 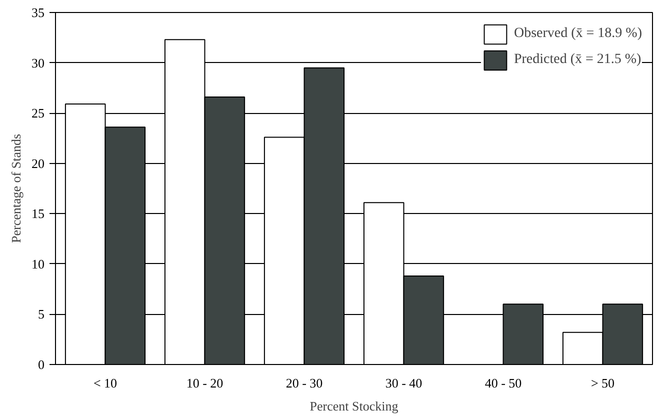 What do you see at coordinates (578, 60) in the screenshot?
I see `legend-label: Predicted (x̄ = 21.5 %)` at bounding box center [578, 60].